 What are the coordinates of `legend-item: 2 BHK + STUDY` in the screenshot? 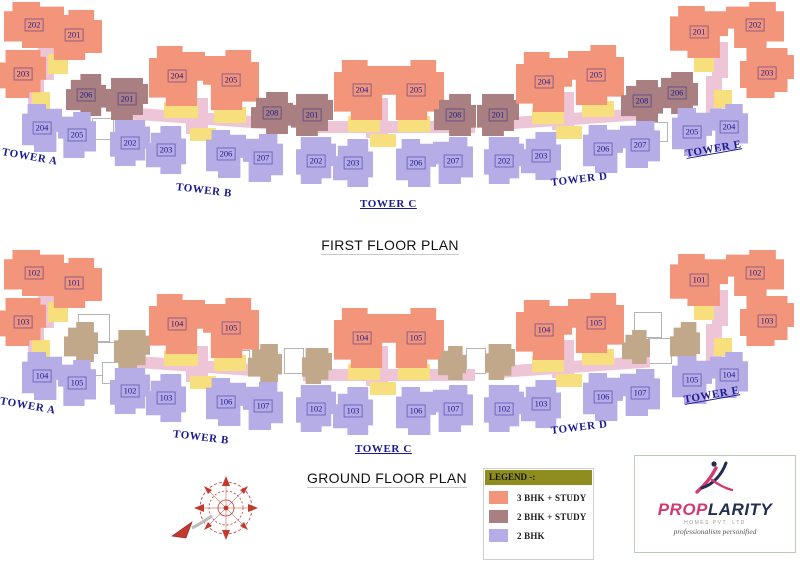 It's located at (538, 516).